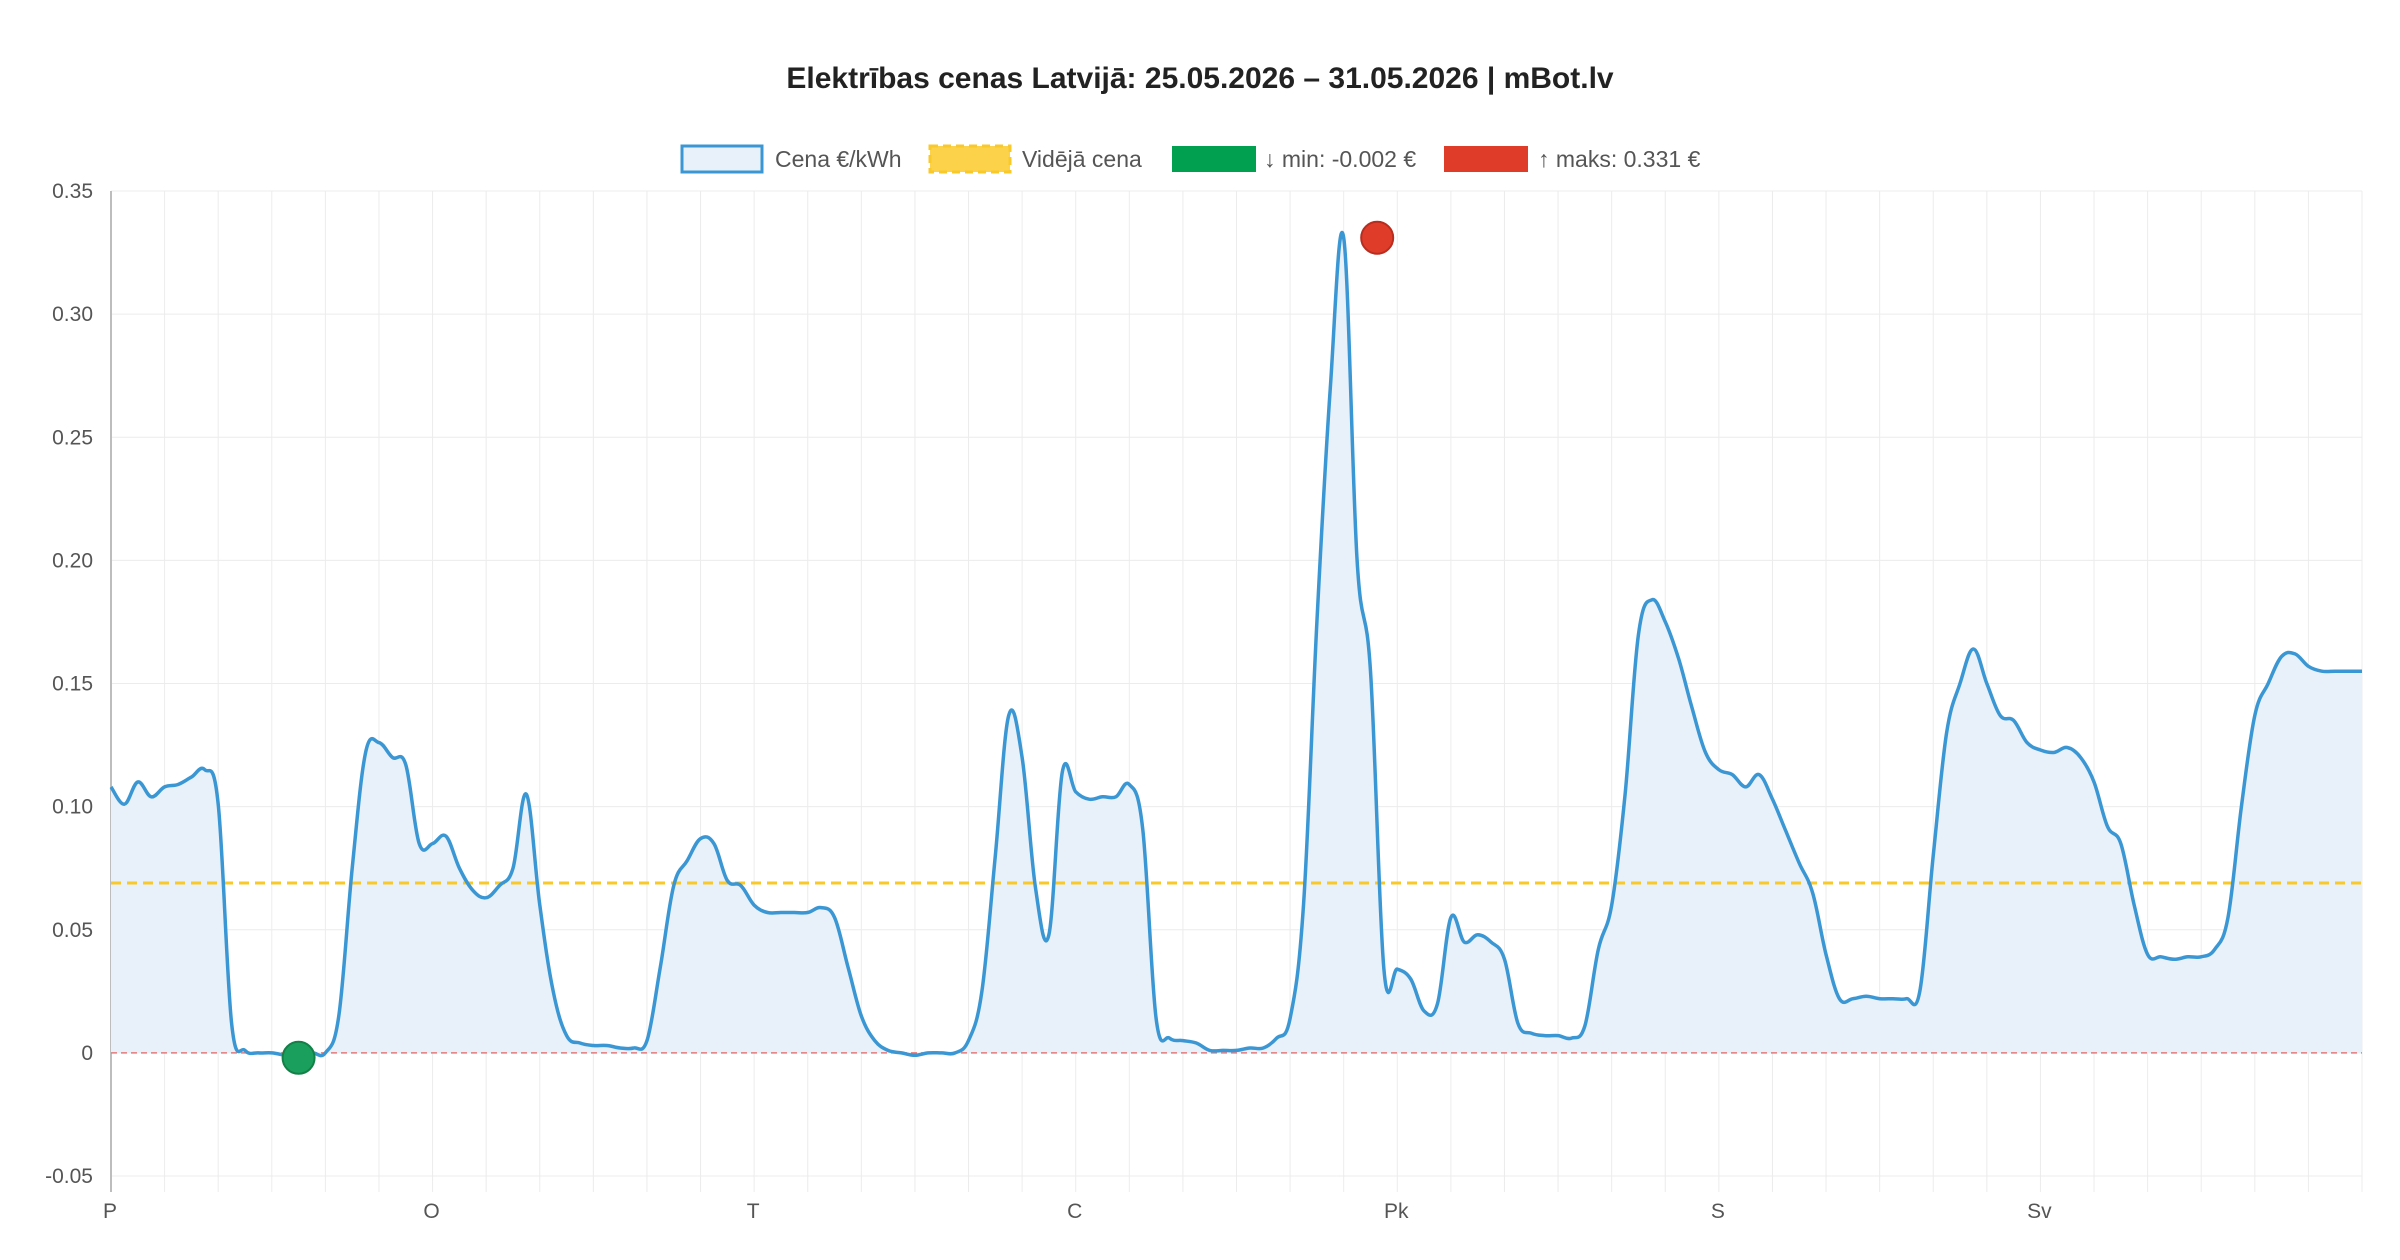  Describe the element at coordinates (1214, 159) in the screenshot. I see `legend-swatch-min` at that location.